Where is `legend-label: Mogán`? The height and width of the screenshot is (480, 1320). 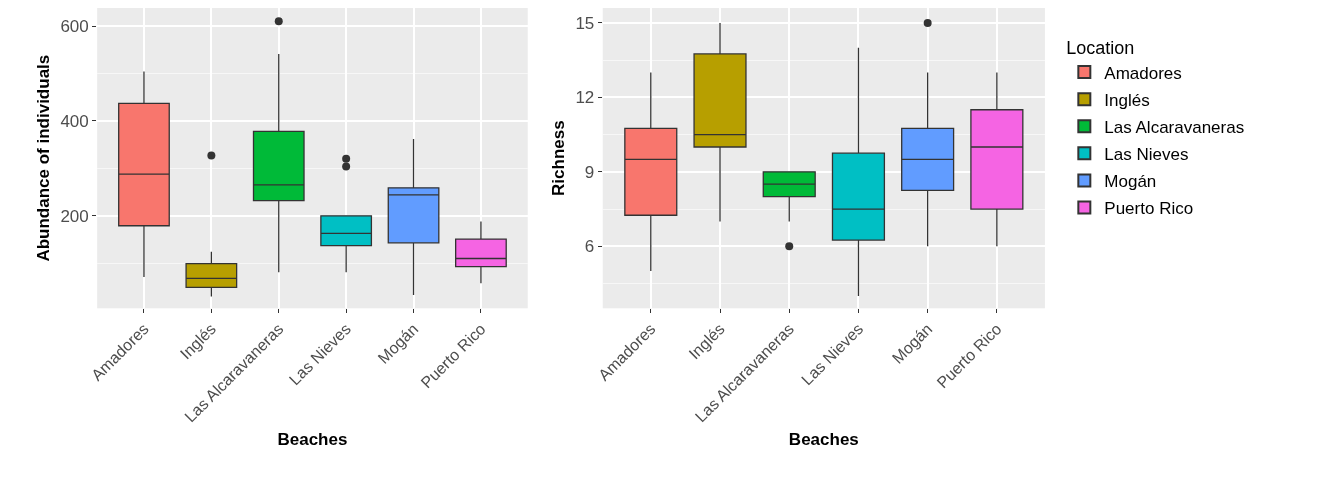 legend-label: Mogán is located at coordinates (1130, 182).